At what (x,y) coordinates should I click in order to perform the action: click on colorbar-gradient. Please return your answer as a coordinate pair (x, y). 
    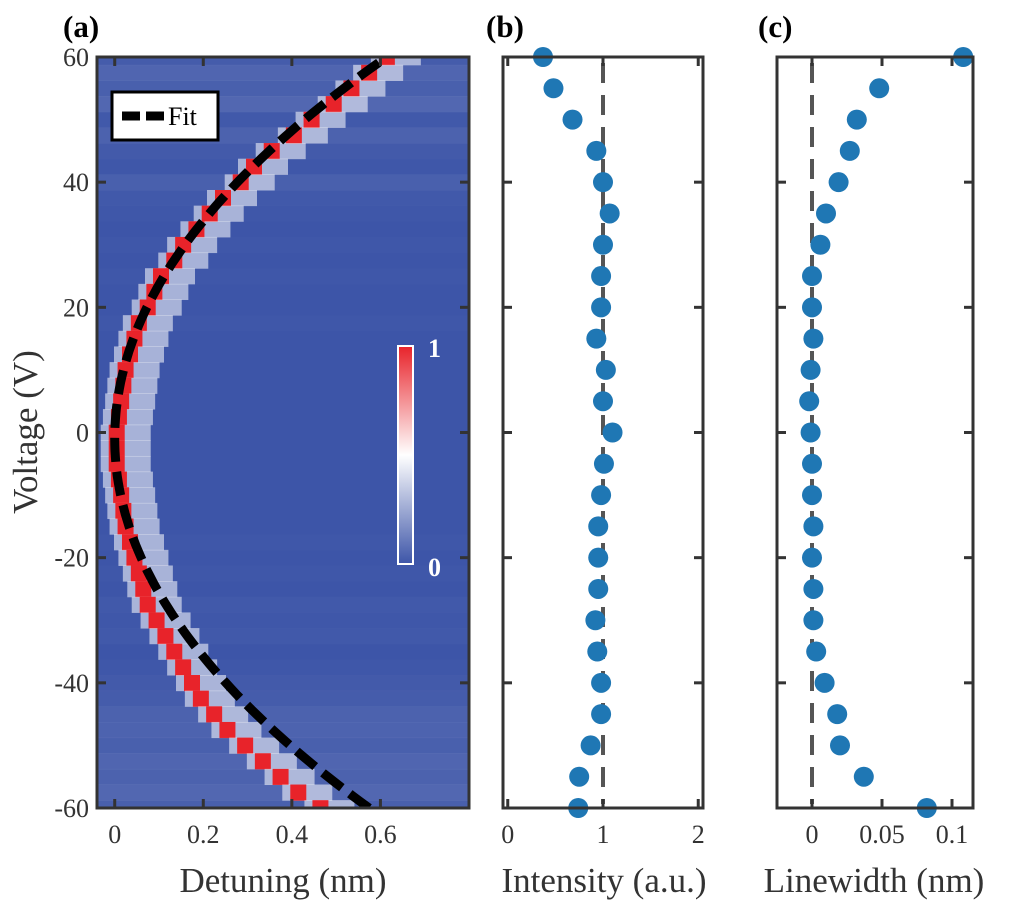
    Looking at the image, I should click on (405, 455).